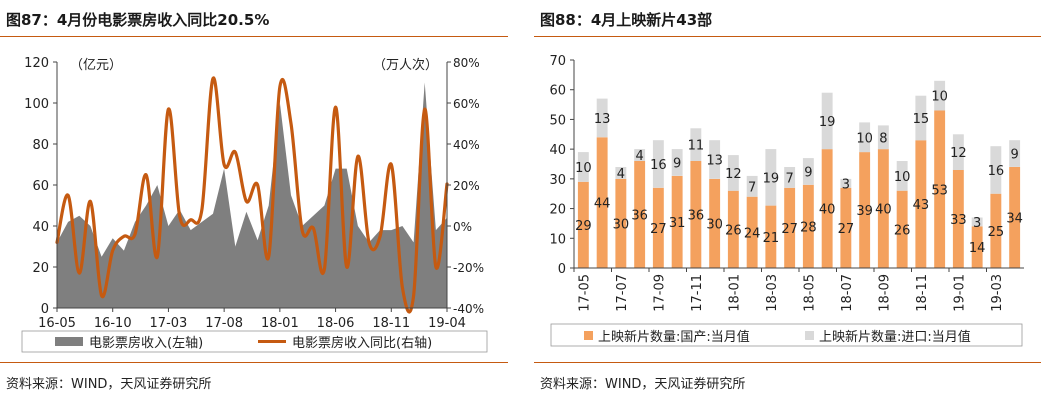 This screenshot has width=1041, height=402. I want to click on data-label-domestic: 34, so click(1014, 219).